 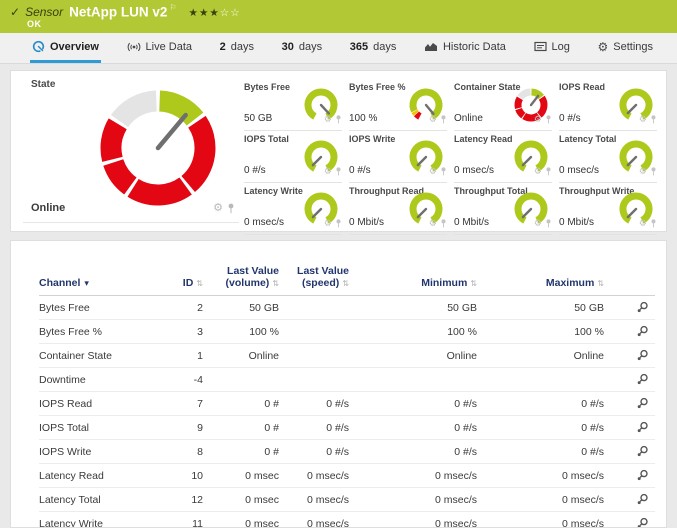 What do you see at coordinates (118, 12) in the screenshot?
I see `sensor-title: NetApp LUN v2` at bounding box center [118, 12].